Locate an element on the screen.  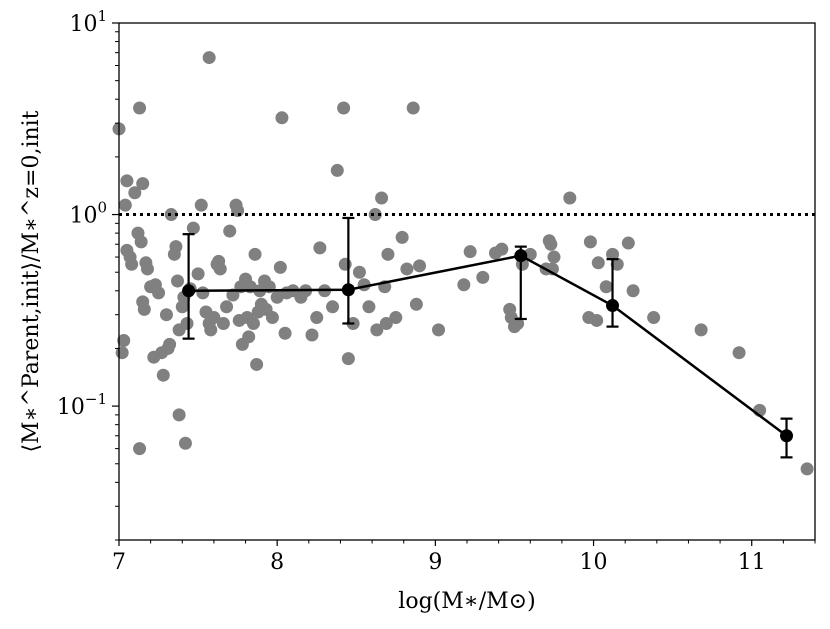
x-tick-label: 10 is located at coordinates (594, 562).